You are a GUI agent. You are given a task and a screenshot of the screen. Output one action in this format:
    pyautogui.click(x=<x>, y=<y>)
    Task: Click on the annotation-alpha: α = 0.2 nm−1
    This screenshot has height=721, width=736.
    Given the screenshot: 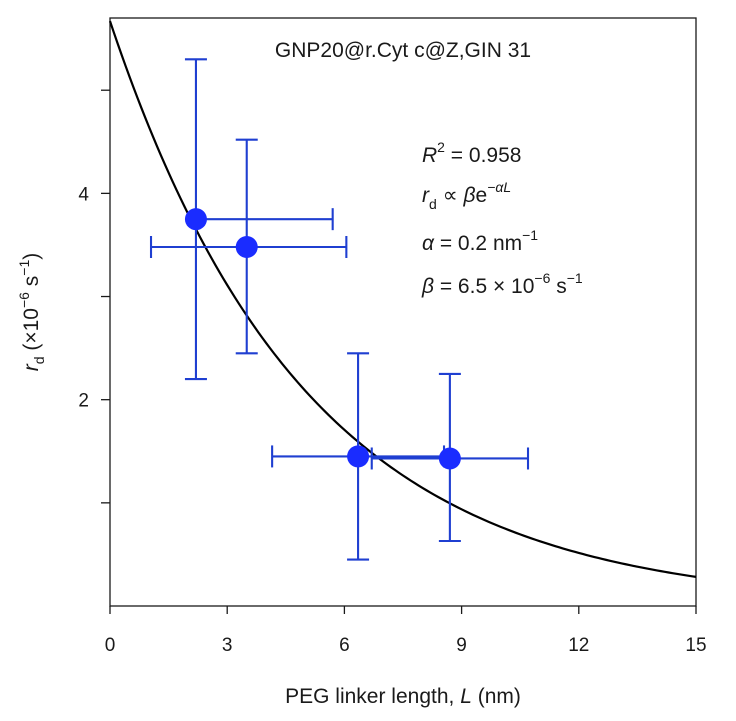 What is the action you would take?
    pyautogui.click(x=480, y=241)
    